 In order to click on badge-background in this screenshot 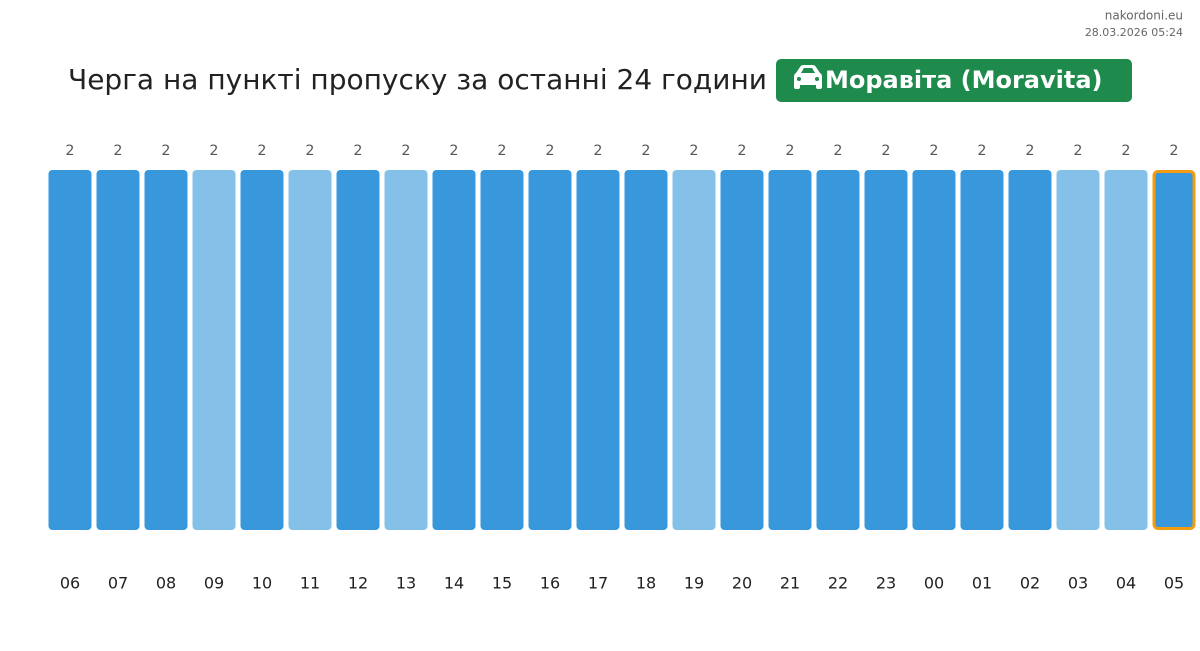, I will do `click(954, 80)`.